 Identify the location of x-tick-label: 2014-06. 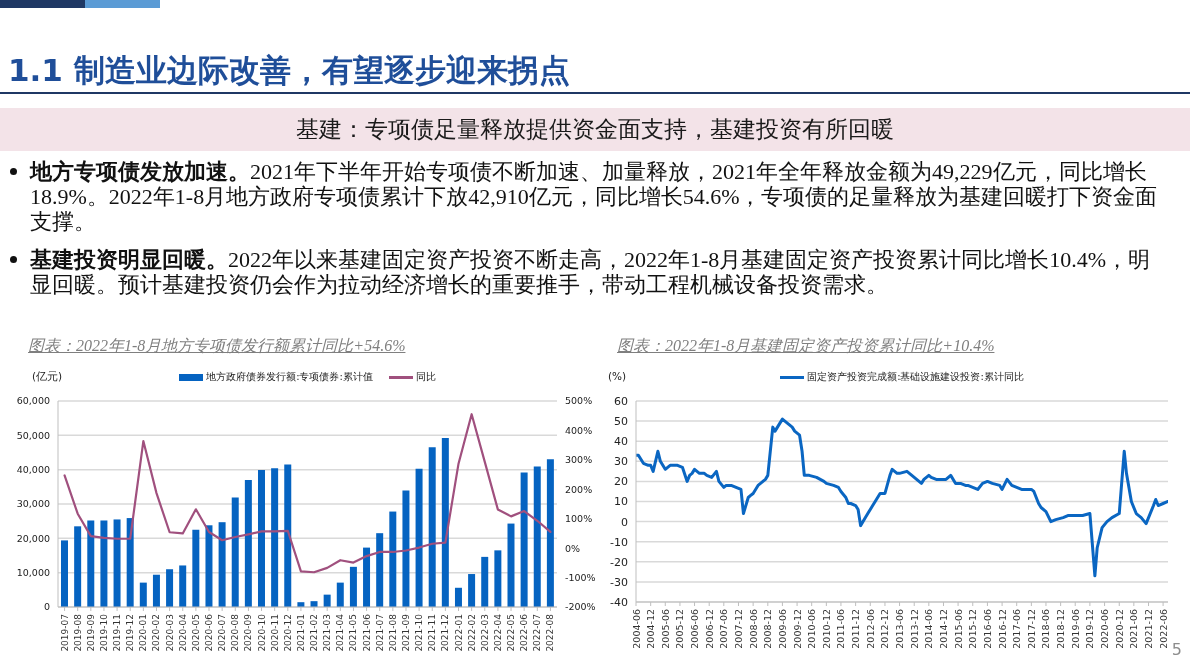
(929, 629).